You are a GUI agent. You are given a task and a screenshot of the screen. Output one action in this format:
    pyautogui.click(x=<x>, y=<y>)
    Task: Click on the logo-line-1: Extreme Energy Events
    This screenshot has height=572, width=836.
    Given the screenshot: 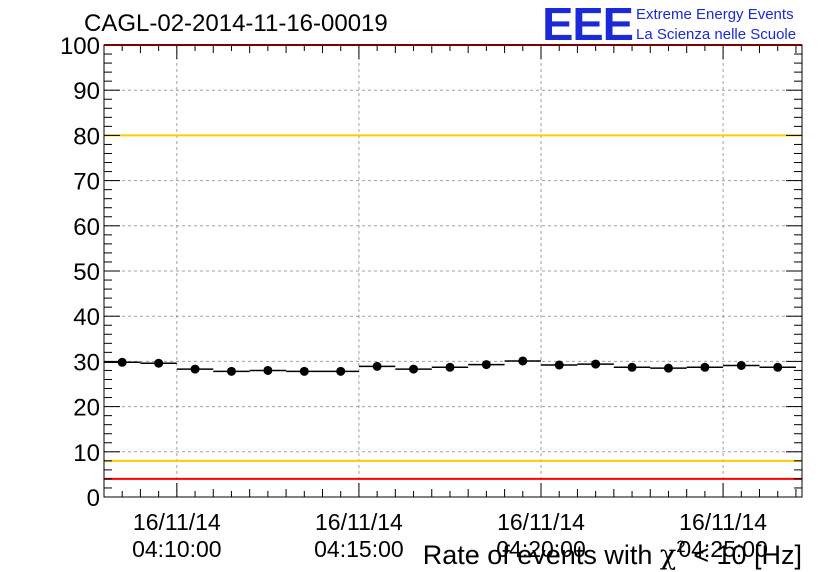 What is the action you would take?
    pyautogui.click(x=715, y=14)
    